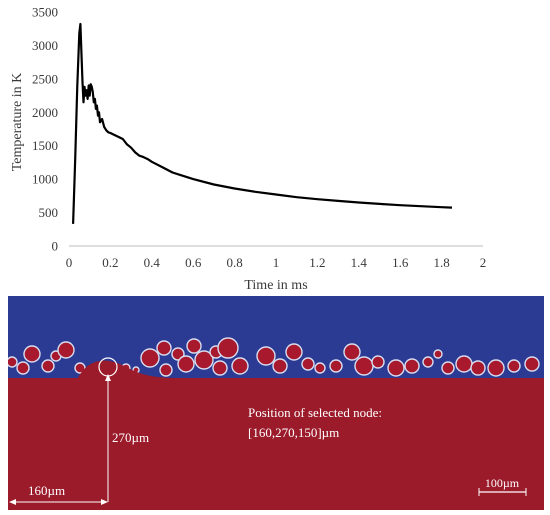  What do you see at coordinates (104, 502) in the screenshot?
I see `width-arrow-head-right` at bounding box center [104, 502].